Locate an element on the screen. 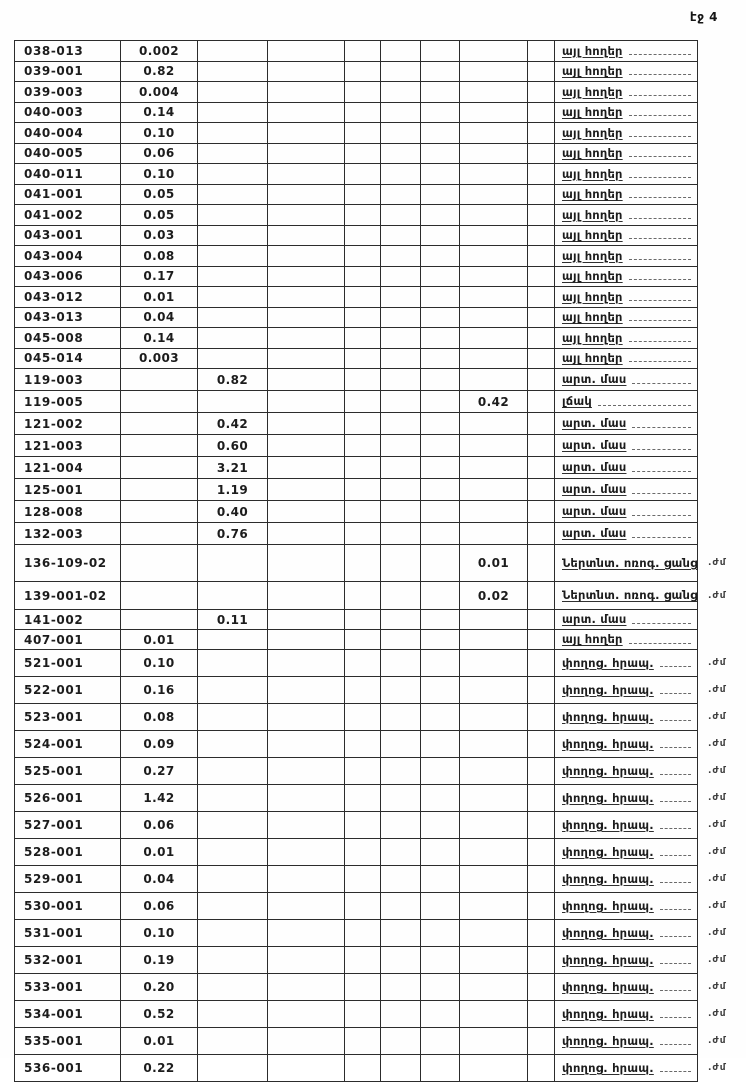  value-col3-cell: 1.19 is located at coordinates (232, 489).